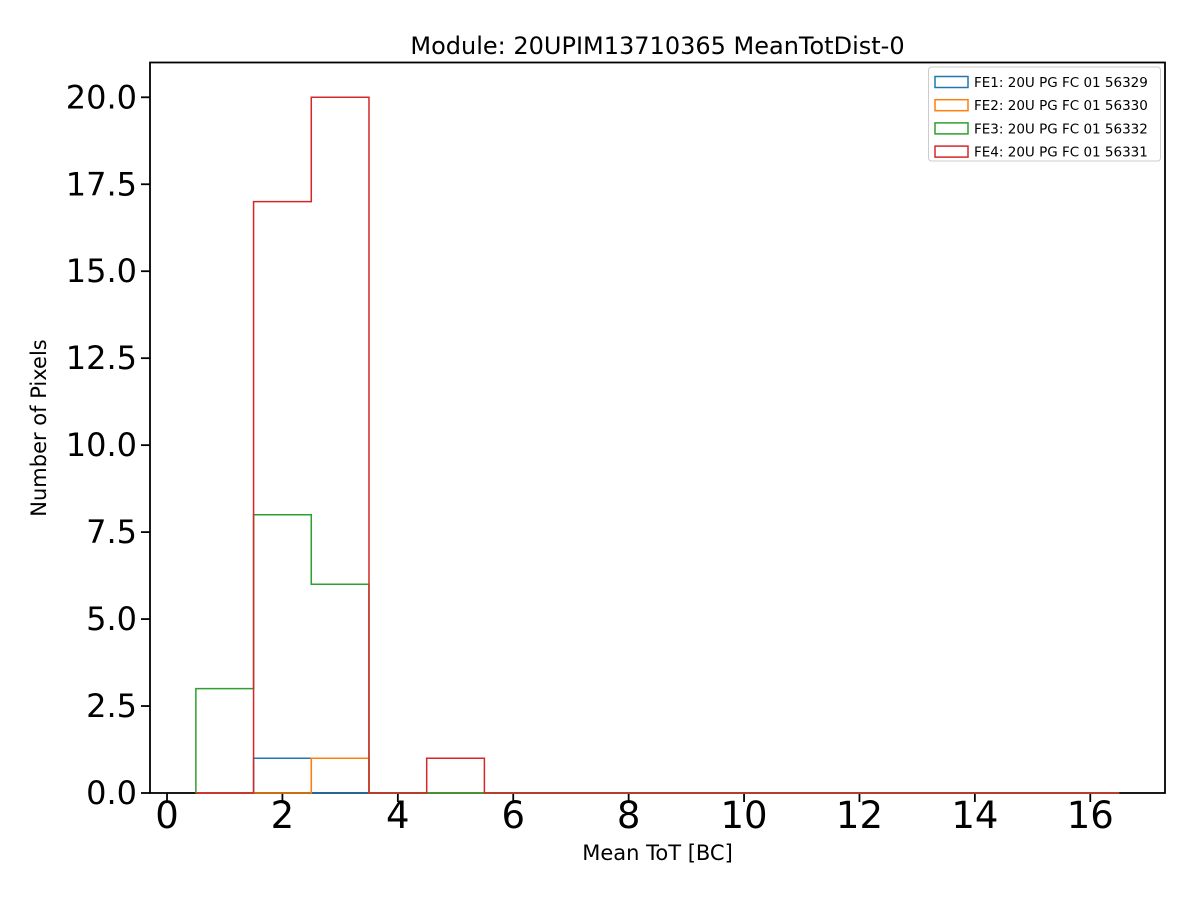  I want to click on x-tick-label: 8, so click(629, 815).